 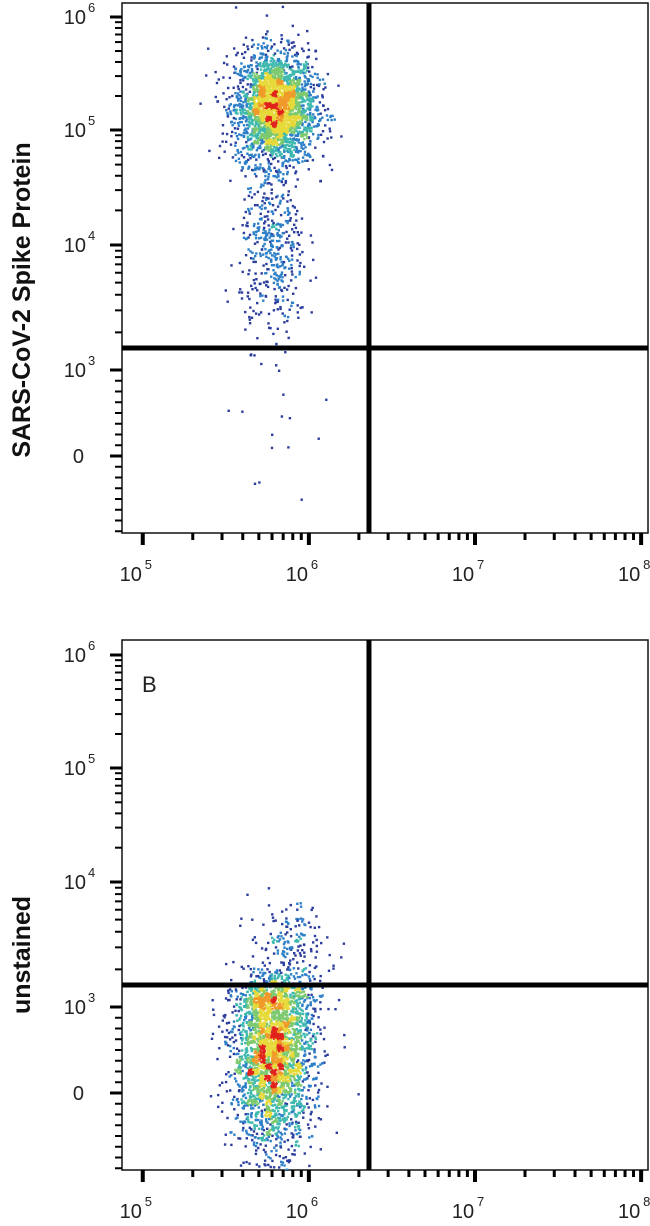 I want to click on y-tick-exponent: 3, so click(x=91, y=360).